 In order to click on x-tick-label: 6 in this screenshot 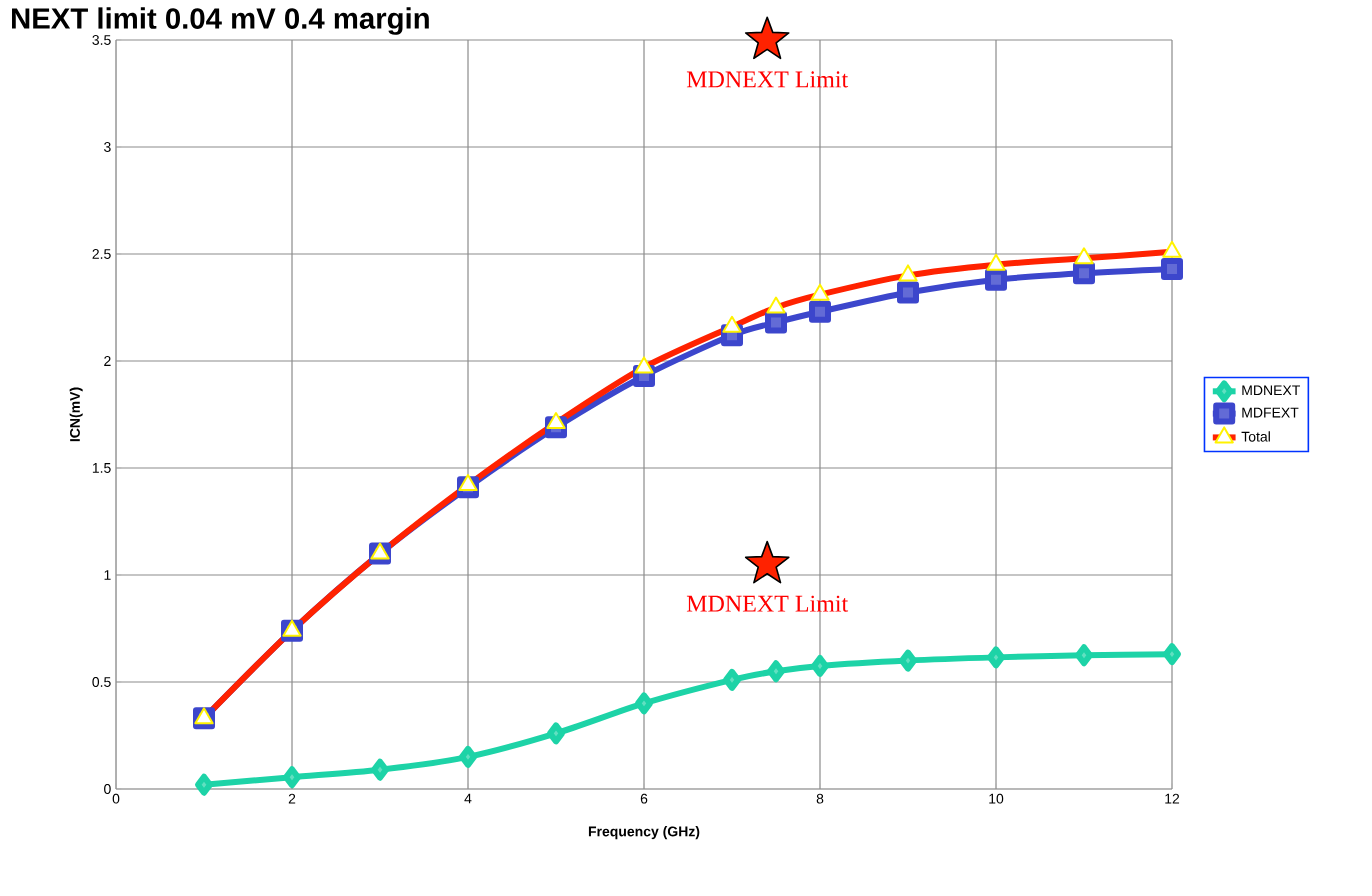, I will do `click(644, 798)`.